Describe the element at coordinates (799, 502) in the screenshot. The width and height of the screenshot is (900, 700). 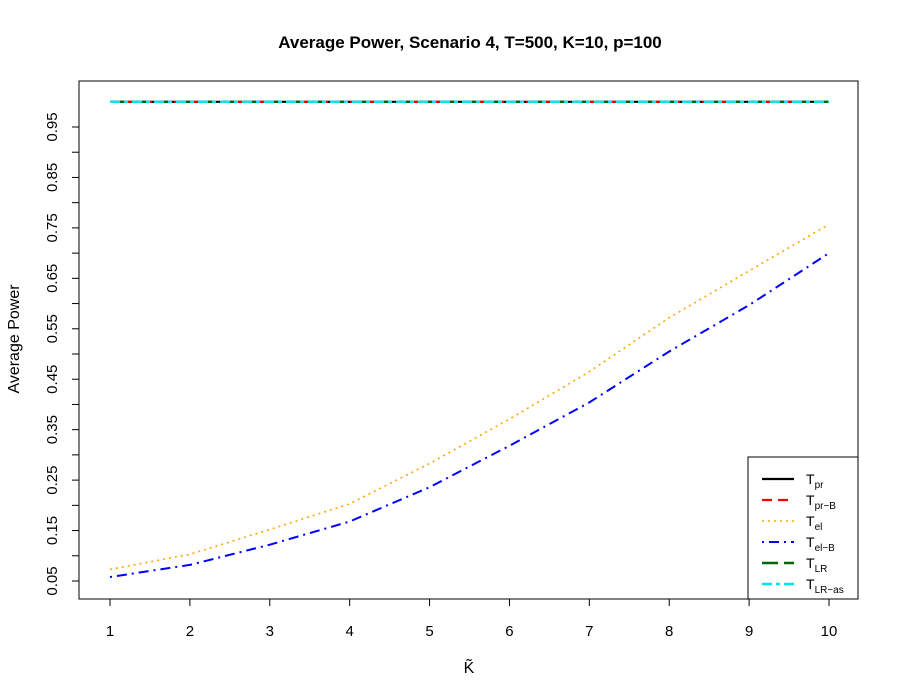
I see `legend-entry: Tpr−B` at that location.